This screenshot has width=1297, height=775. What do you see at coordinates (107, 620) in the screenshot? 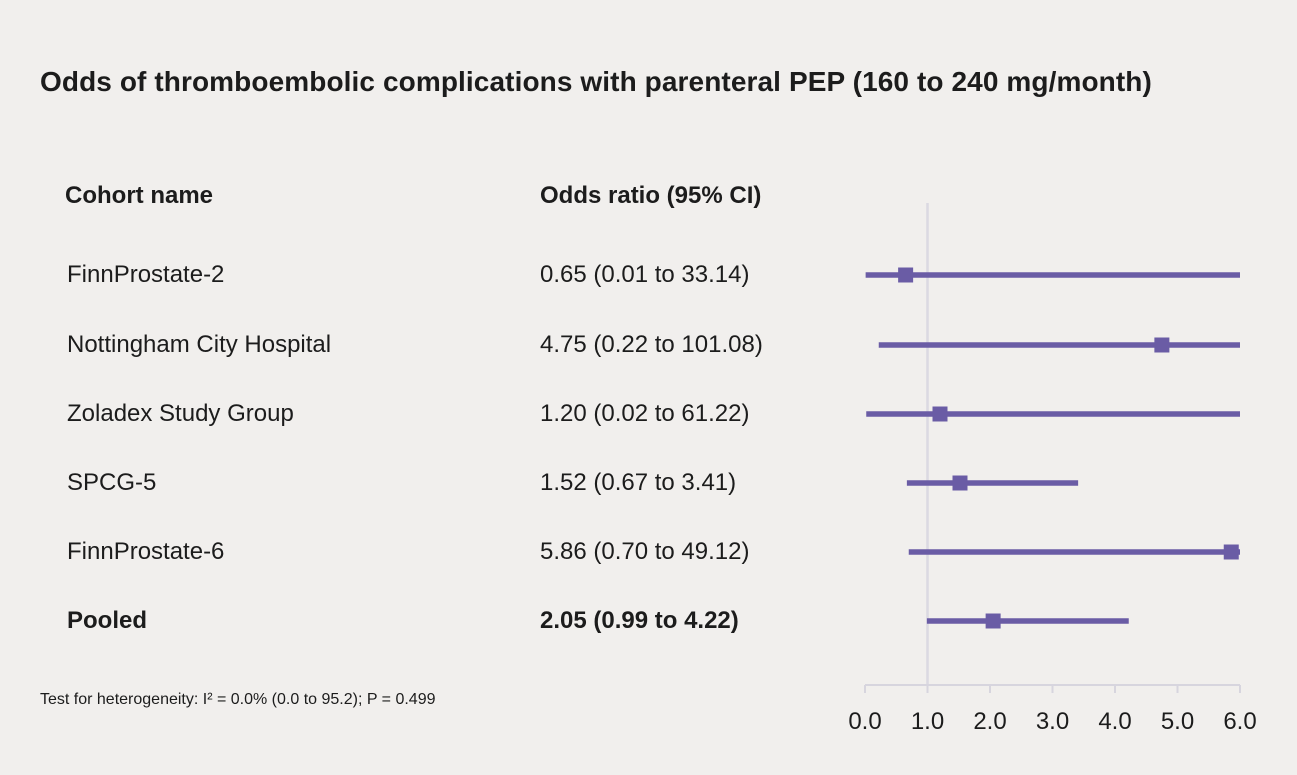
I see `cohort-name: Pooled` at bounding box center [107, 620].